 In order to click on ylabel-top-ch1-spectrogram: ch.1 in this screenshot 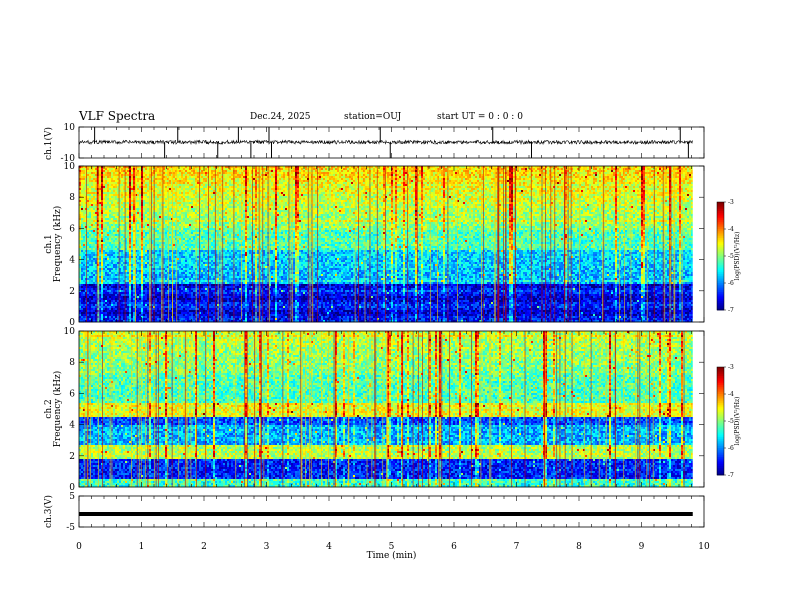, I will do `click(49, 243)`.